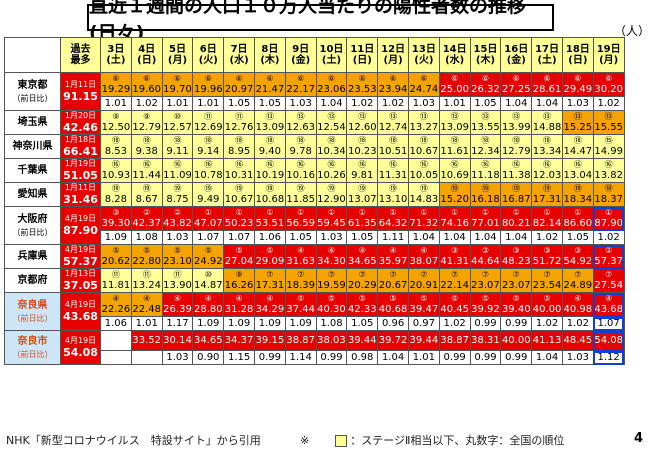  Describe the element at coordinates (516, 280) in the screenshot. I see `value-cell: ⑦ 23.07` at that location.